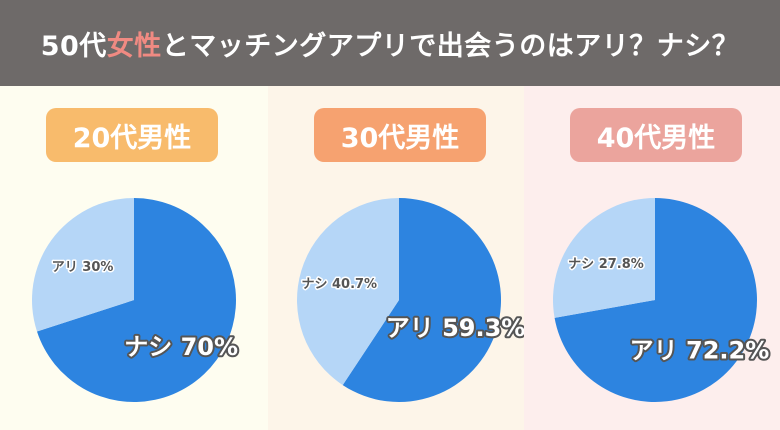  I want to click on pie-chart: ナシ 70% アリ 30%, so click(135, 299).